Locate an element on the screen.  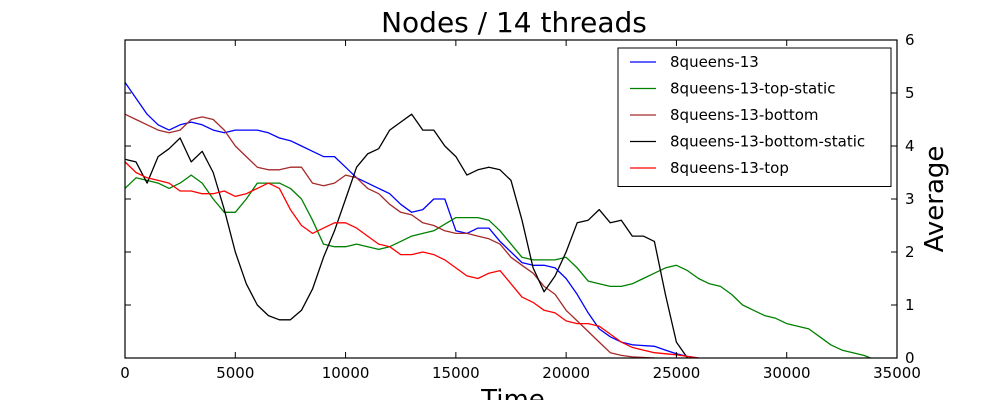
y-tick-label: 6 is located at coordinates (910, 40).